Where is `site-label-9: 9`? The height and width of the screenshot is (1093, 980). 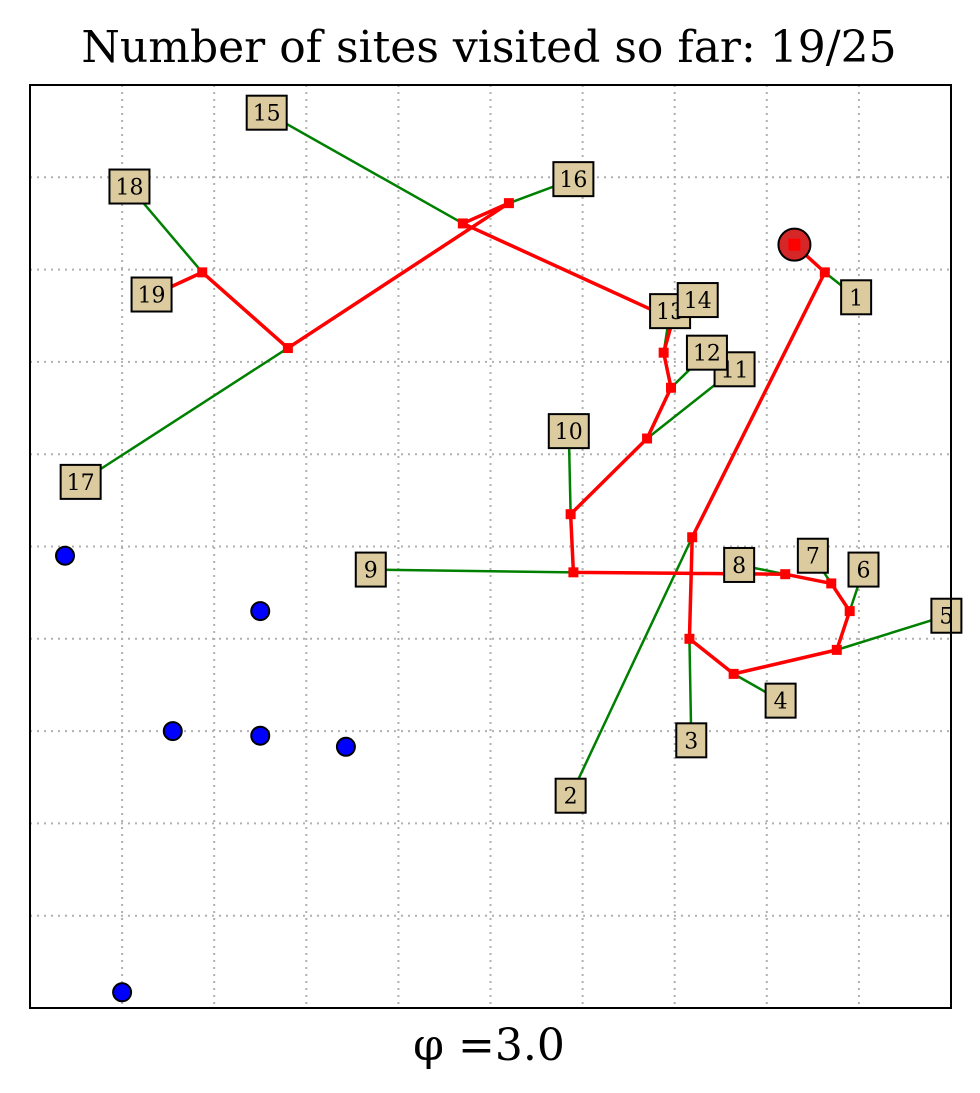 site-label-9: 9 is located at coordinates (370, 569).